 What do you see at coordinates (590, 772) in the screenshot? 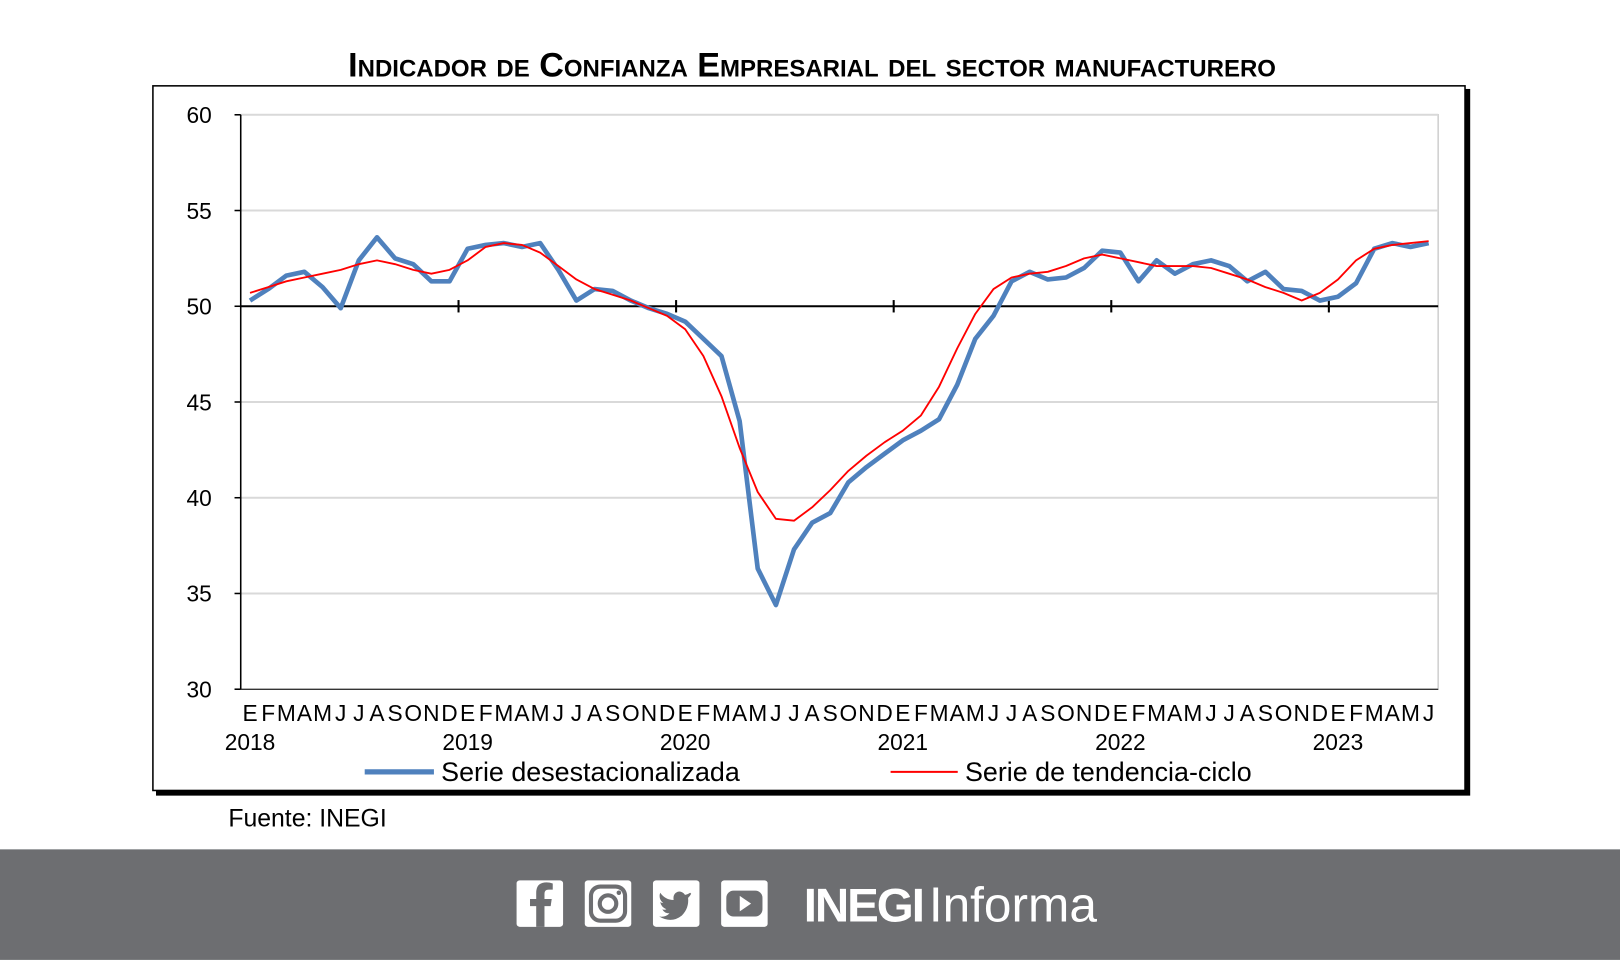
I see `legend-label-desestacionalizada: Serie desestacionalizada` at bounding box center [590, 772].